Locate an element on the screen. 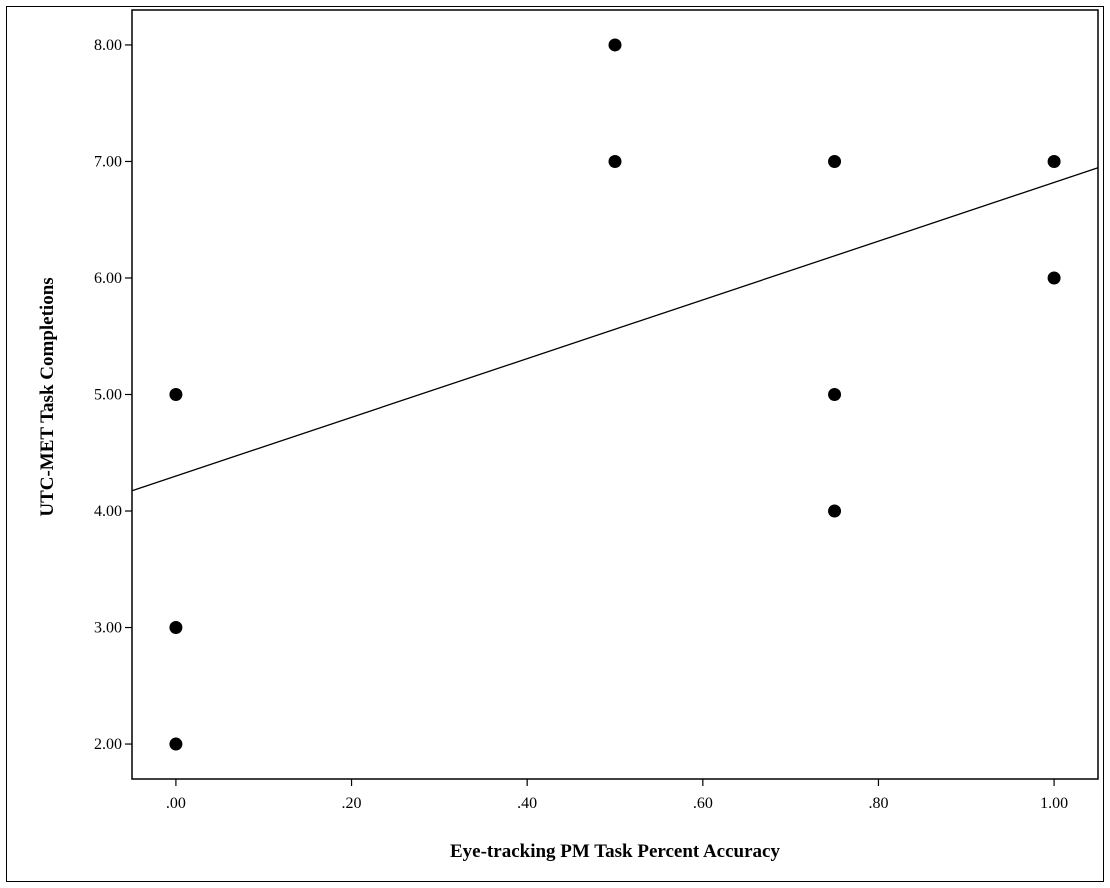 This screenshot has height=888, width=1110. x-axis-title: Eye-tracking PM Task Percent Accuracy is located at coordinates (615, 851).